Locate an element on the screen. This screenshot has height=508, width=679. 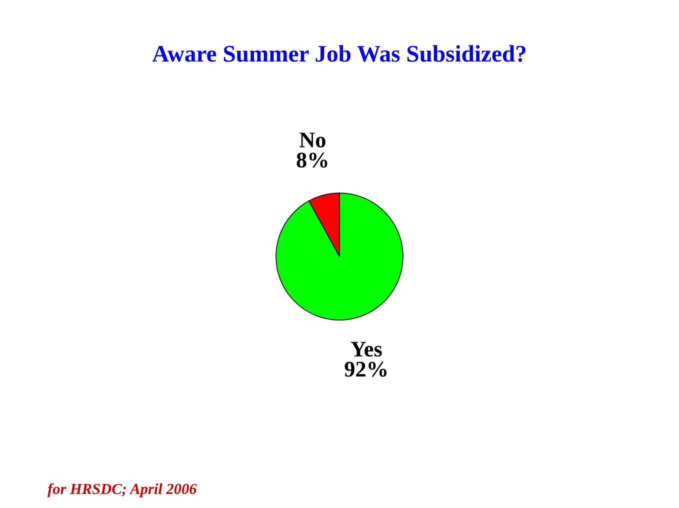
slice-label: No is located at coordinates (313, 140).